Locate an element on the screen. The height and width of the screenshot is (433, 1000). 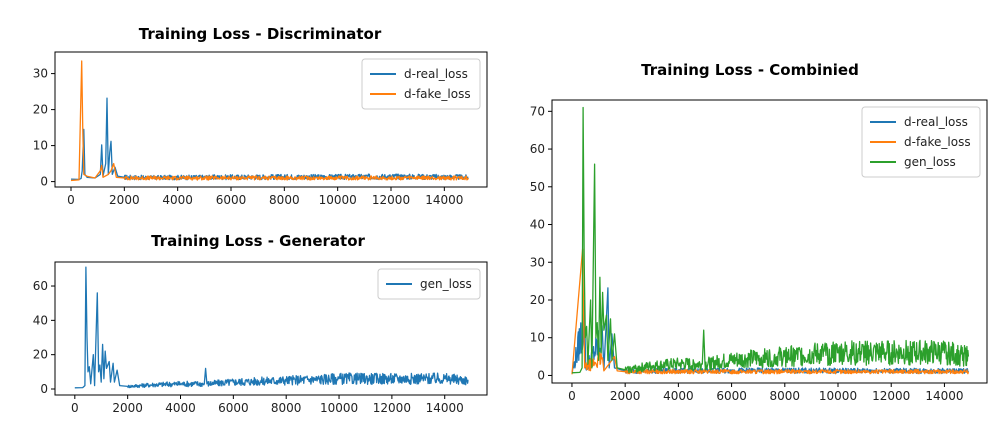
legend-label-comb-d-fake_loss: d-fake_loss is located at coordinates (937, 142).